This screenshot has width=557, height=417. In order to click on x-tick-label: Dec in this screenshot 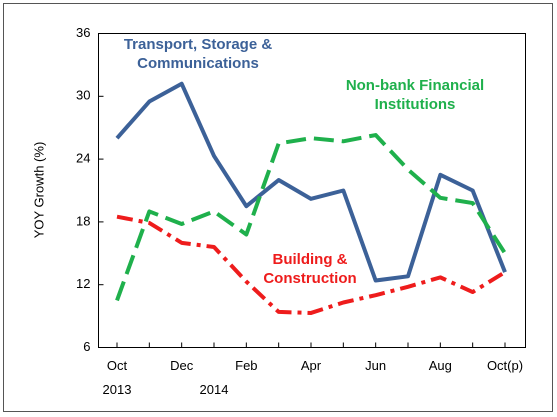, I will do `click(182, 365)`.